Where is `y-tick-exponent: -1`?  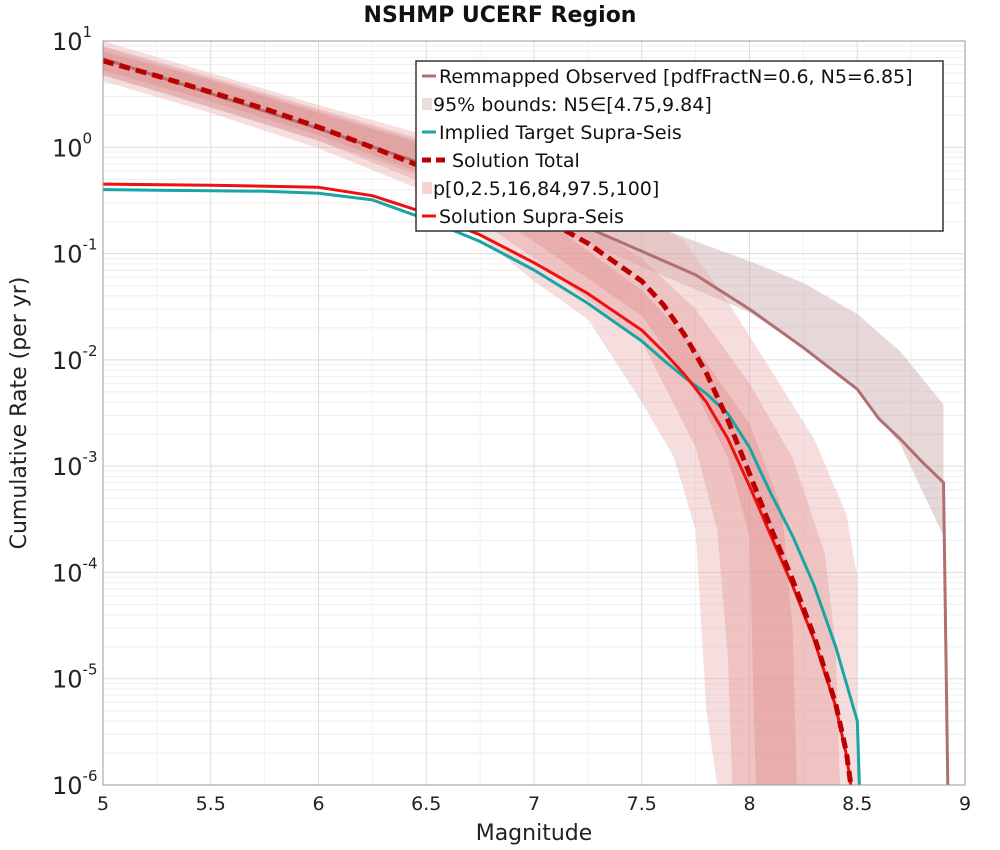
y-tick-exponent: -1 is located at coordinates (90, 245).